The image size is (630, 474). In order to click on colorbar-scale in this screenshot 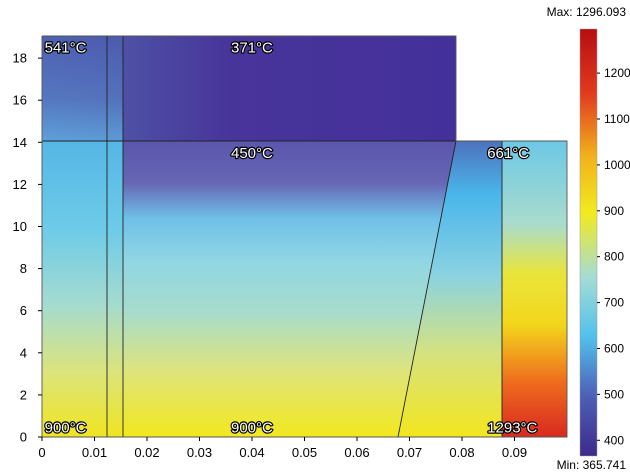, I will do `click(588, 242)`.